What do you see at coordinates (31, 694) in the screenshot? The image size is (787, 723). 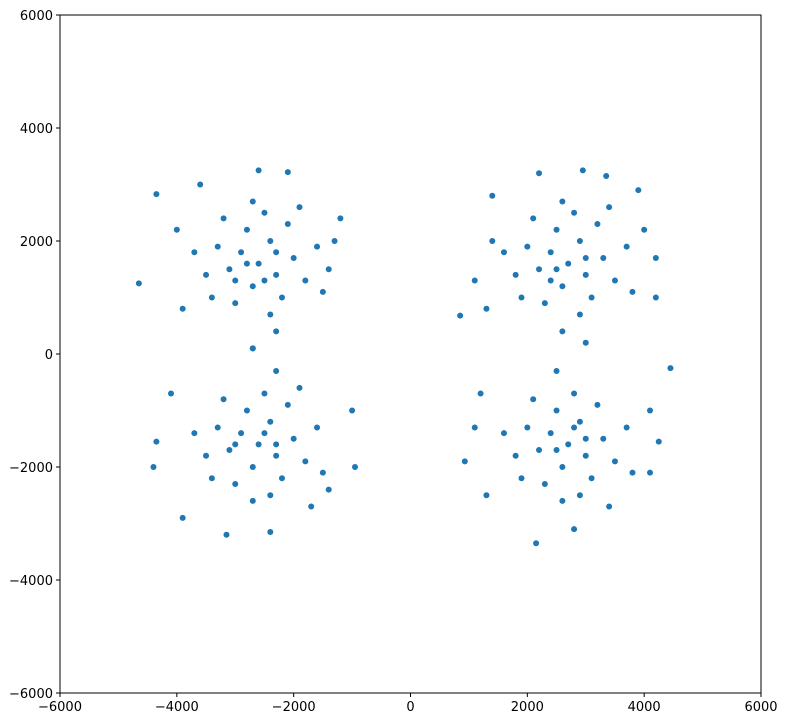 I see `y-tick-label: −6000` at bounding box center [31, 694].